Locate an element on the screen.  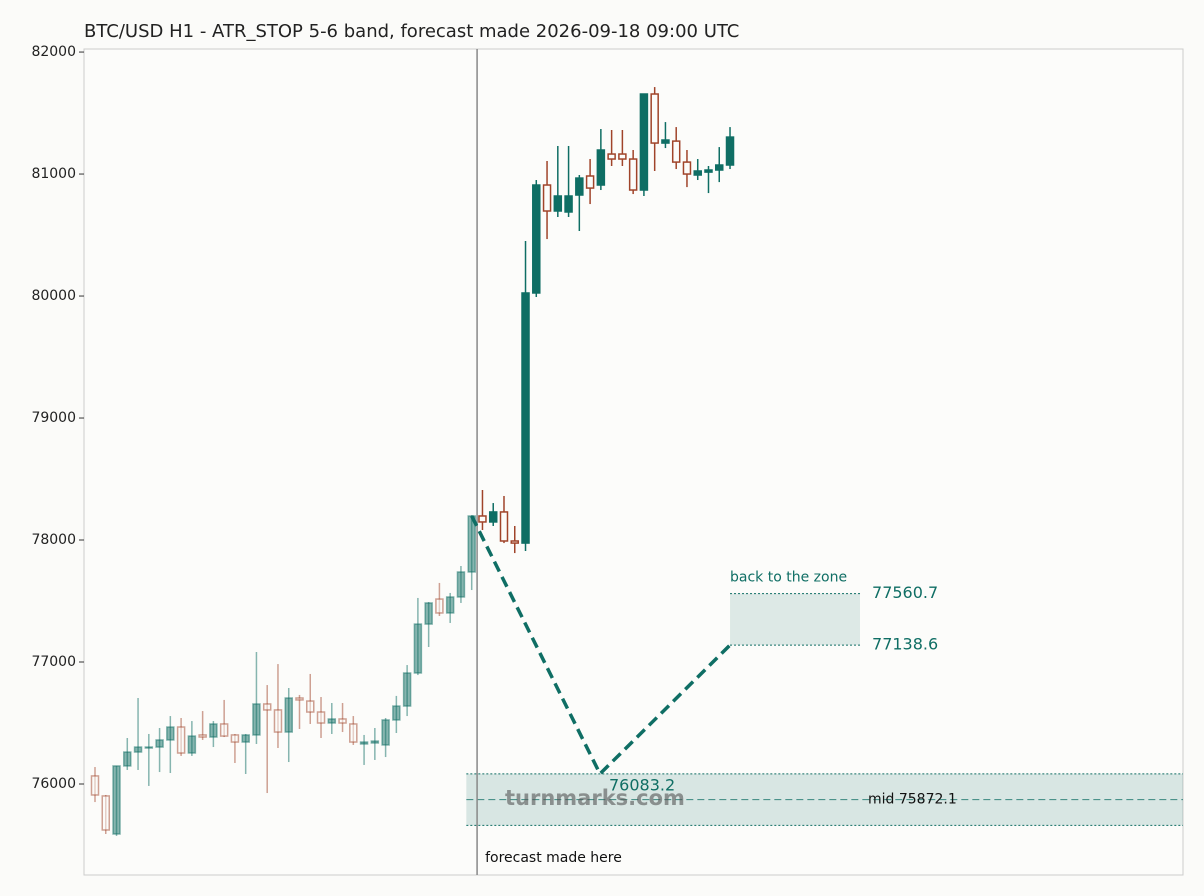
forecast-path is located at coordinates (601, 646).